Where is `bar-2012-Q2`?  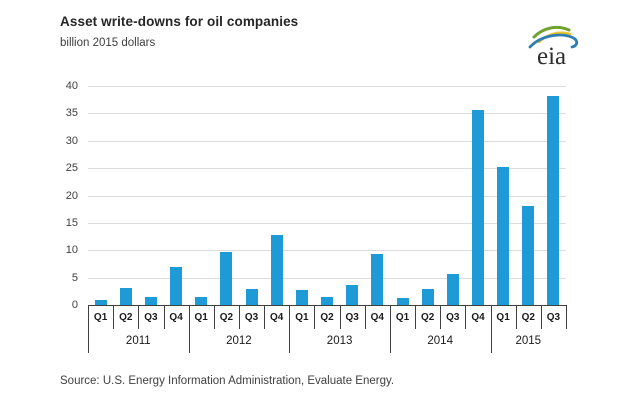
bar-2012-Q2 is located at coordinates (226, 278).